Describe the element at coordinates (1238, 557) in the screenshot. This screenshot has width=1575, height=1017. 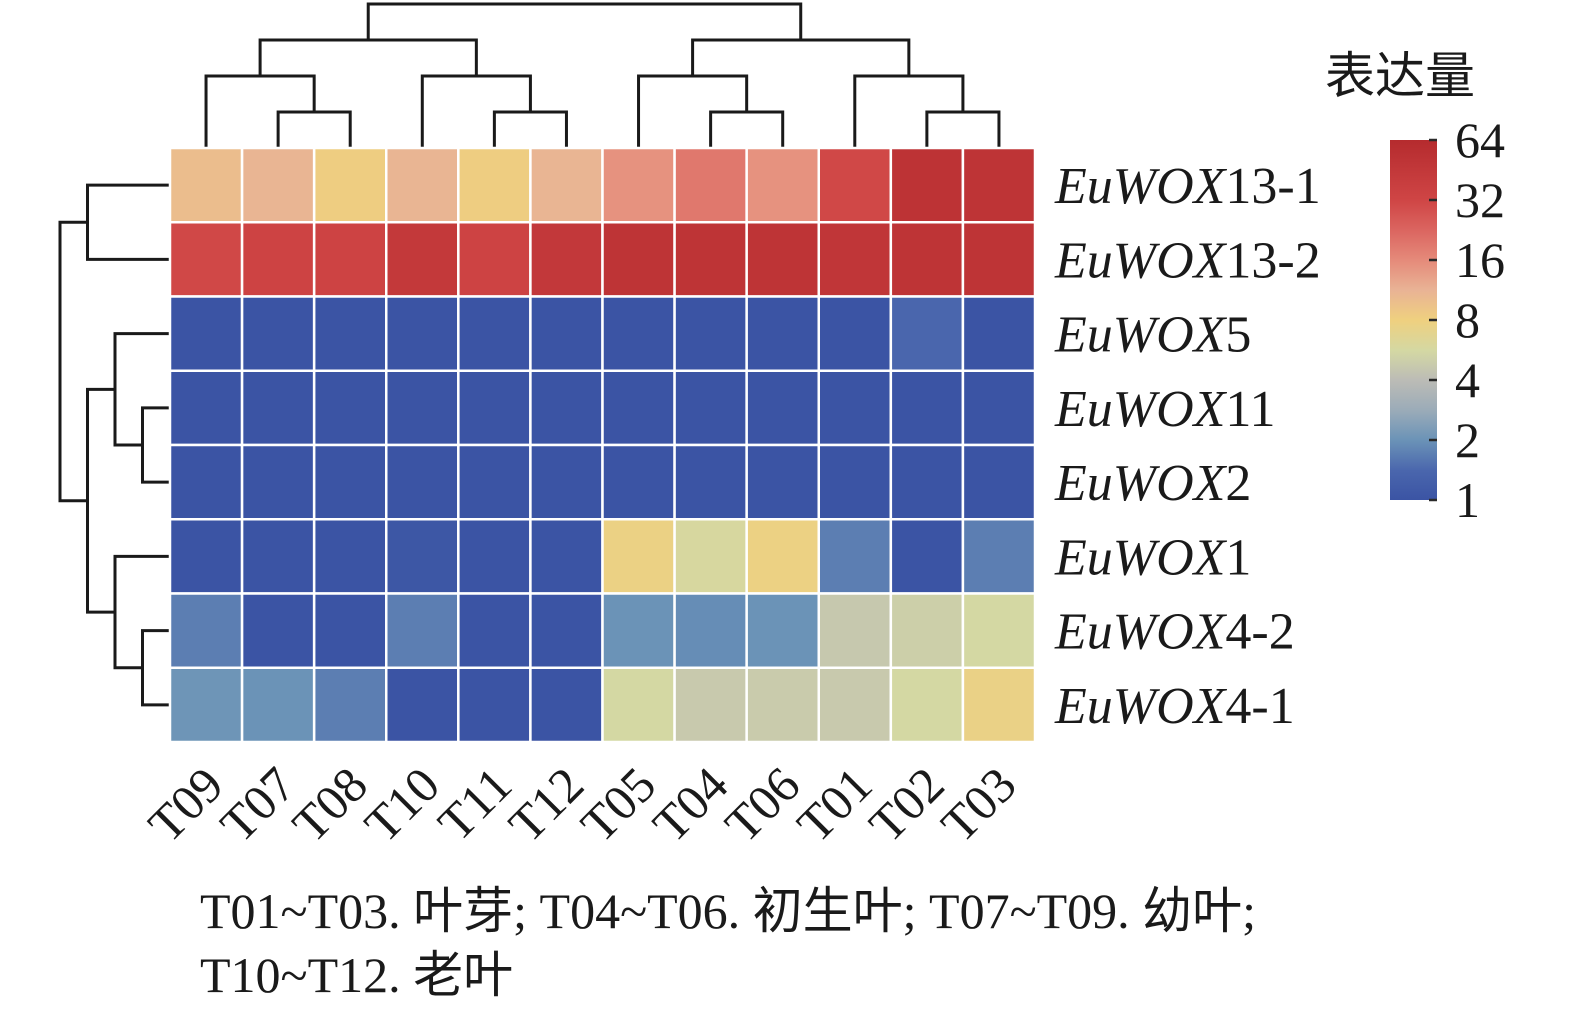
I see `row-label-gene-number: 1` at that location.